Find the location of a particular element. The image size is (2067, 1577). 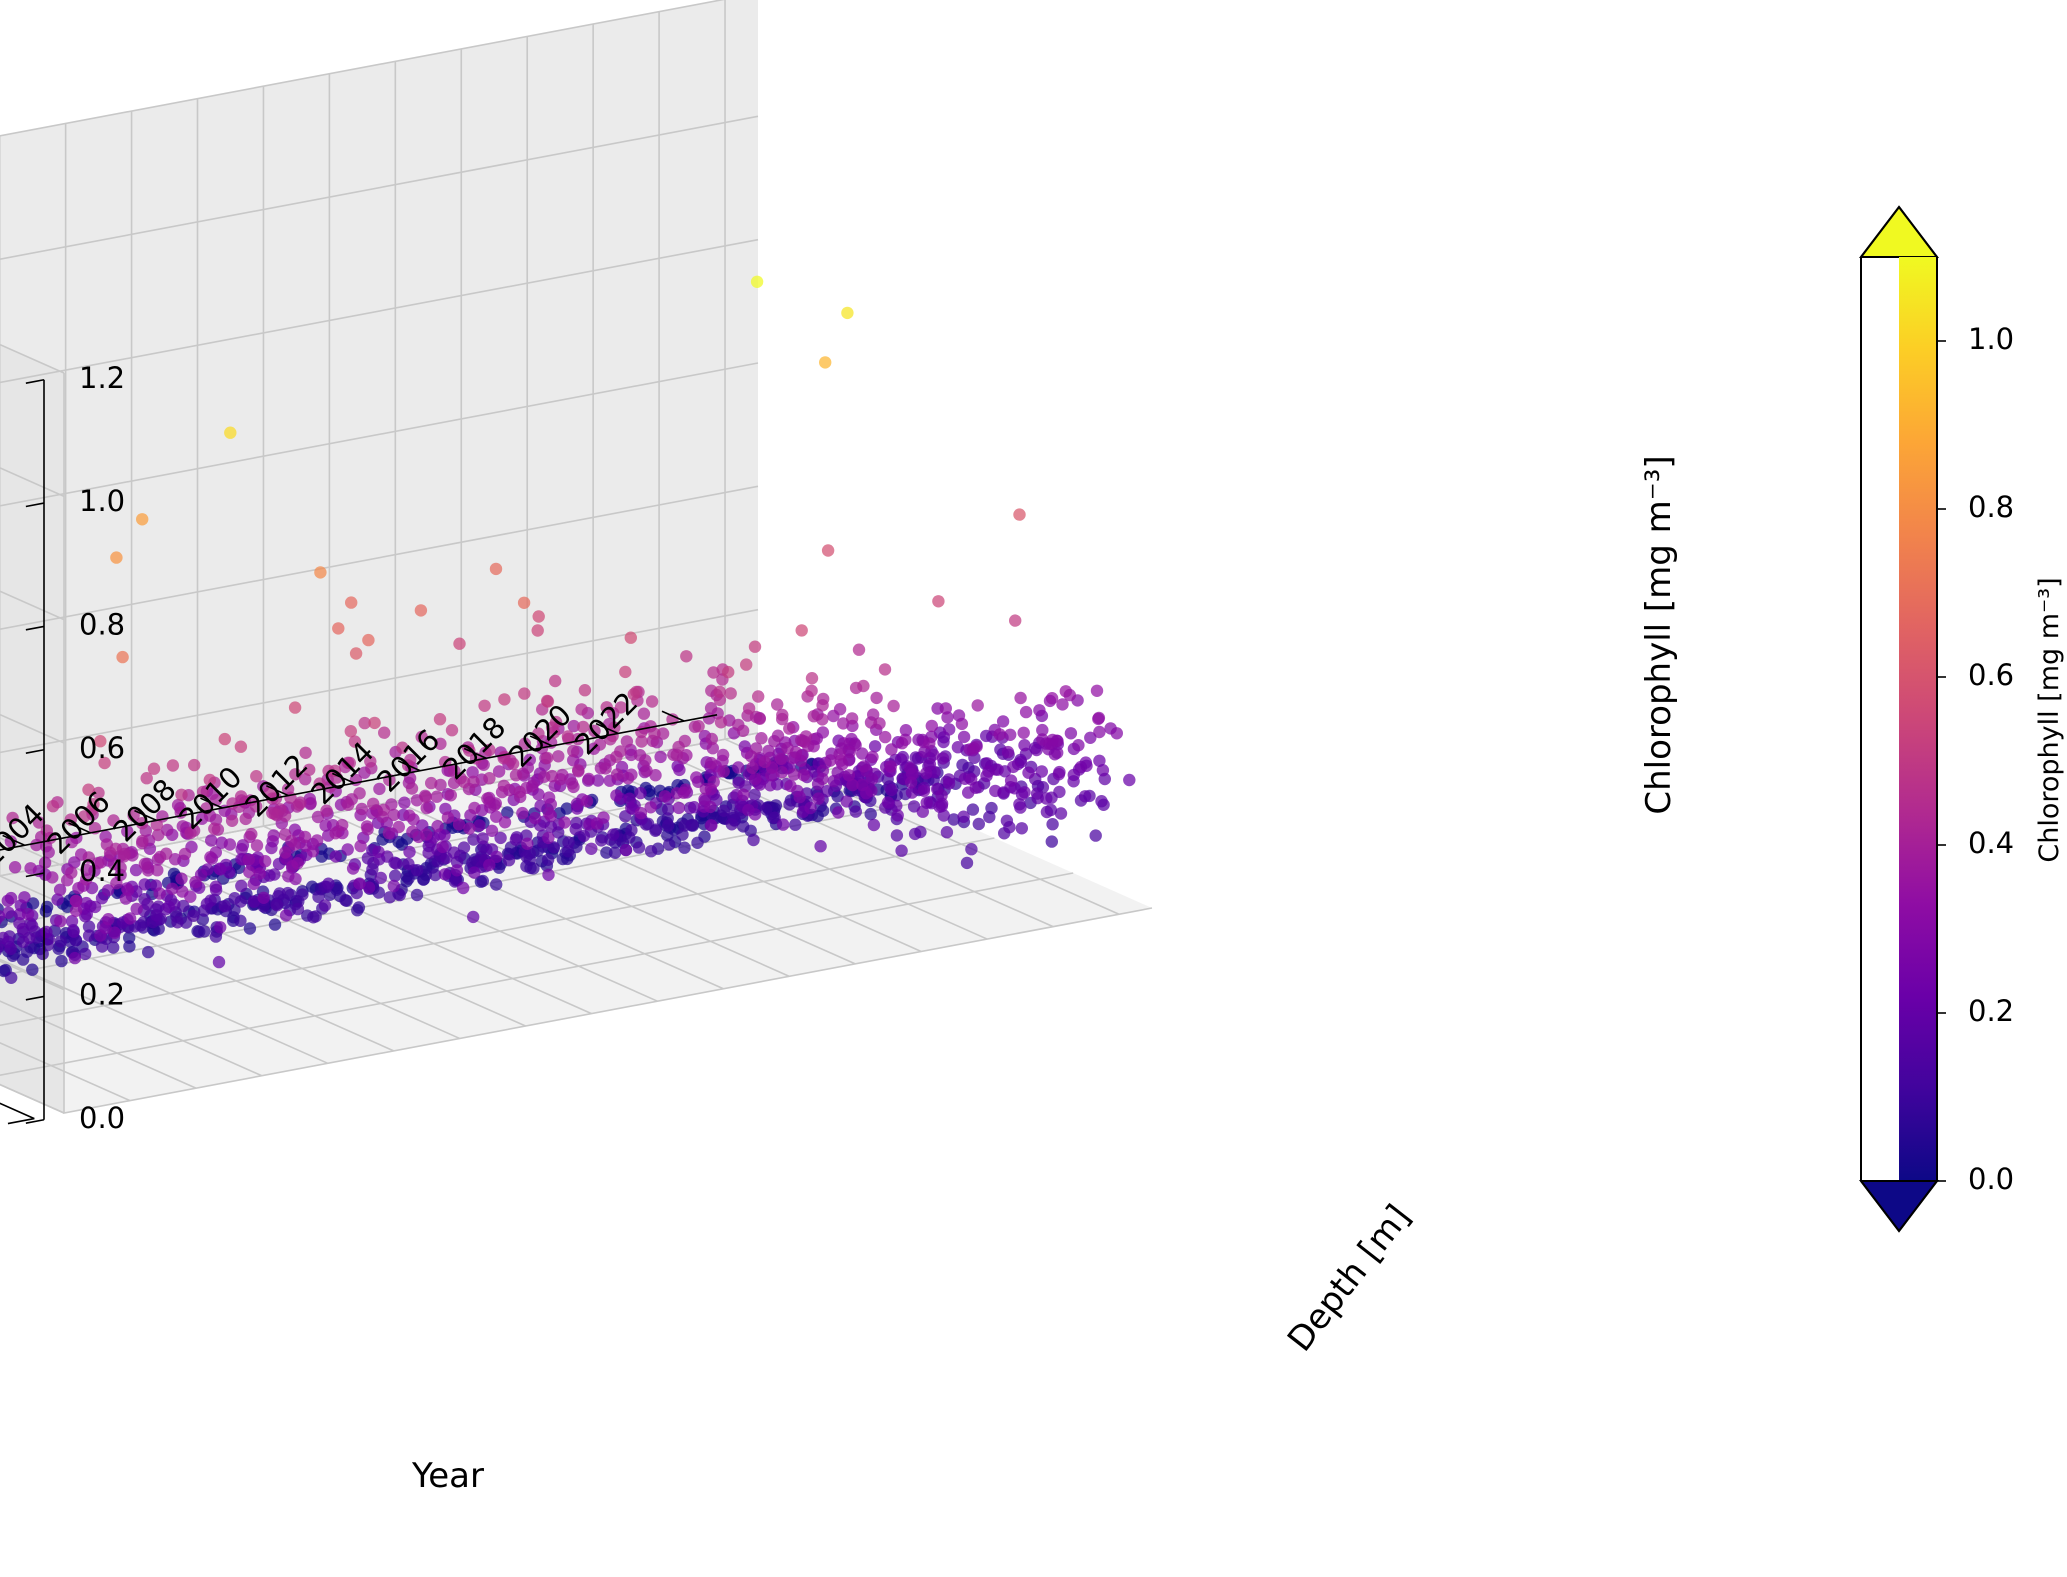

colorbar-tick-label: 0.6 is located at coordinates (1991, 675).